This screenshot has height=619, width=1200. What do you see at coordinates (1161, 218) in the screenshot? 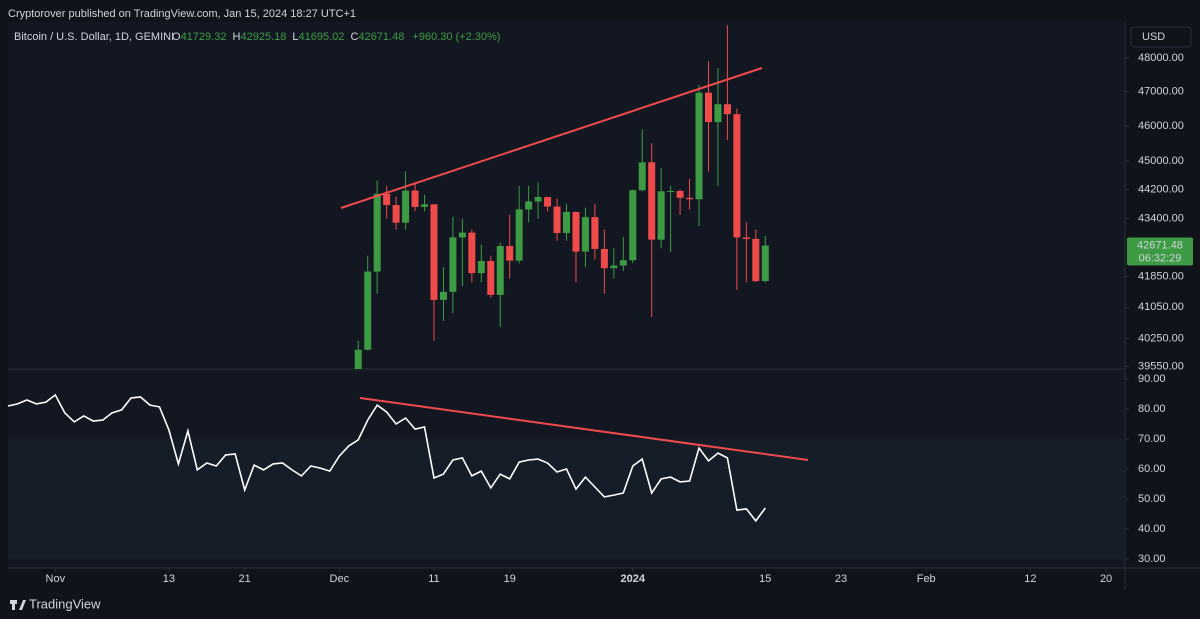
I see `y-tick-label: 43400.00` at bounding box center [1161, 218].